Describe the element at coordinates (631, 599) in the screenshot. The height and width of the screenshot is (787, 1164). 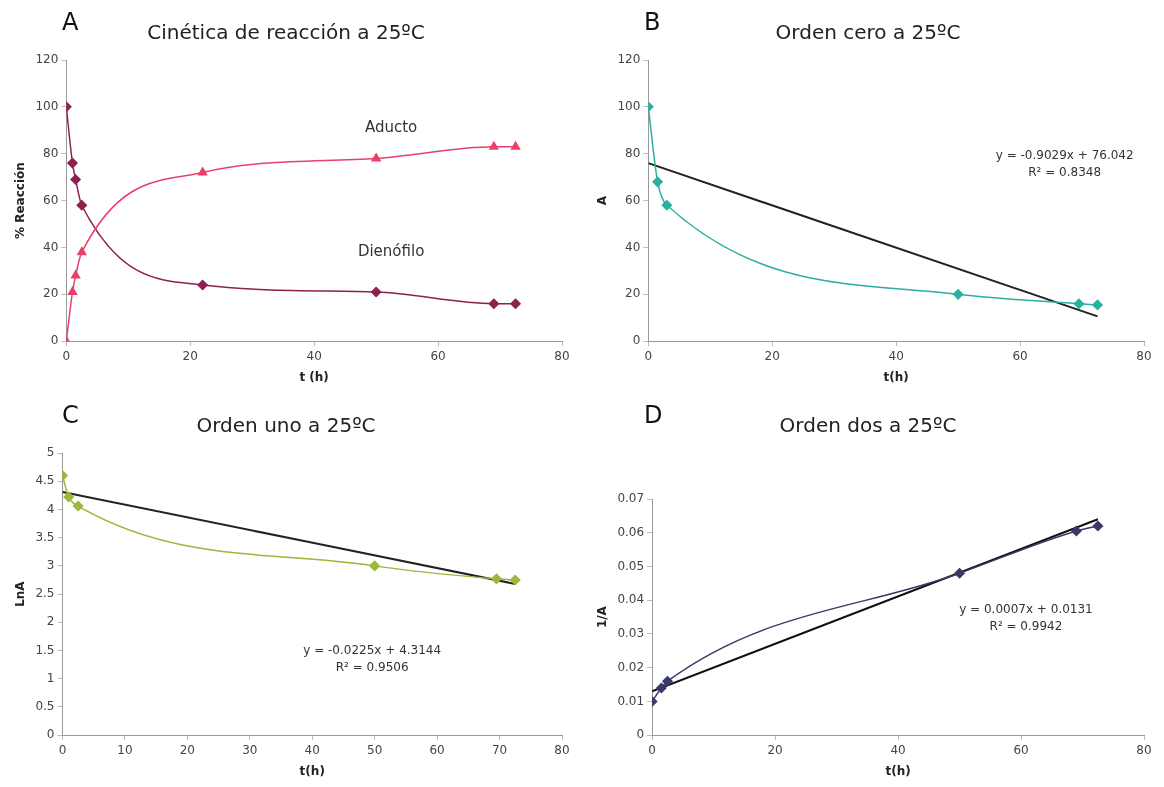
I see `y-tick-label: 0.04` at that location.